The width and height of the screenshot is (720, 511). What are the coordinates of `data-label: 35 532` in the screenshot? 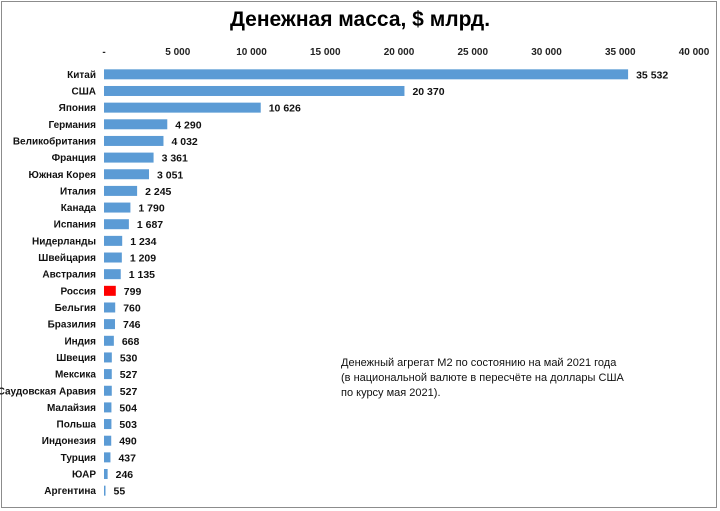 It's located at (652, 75).